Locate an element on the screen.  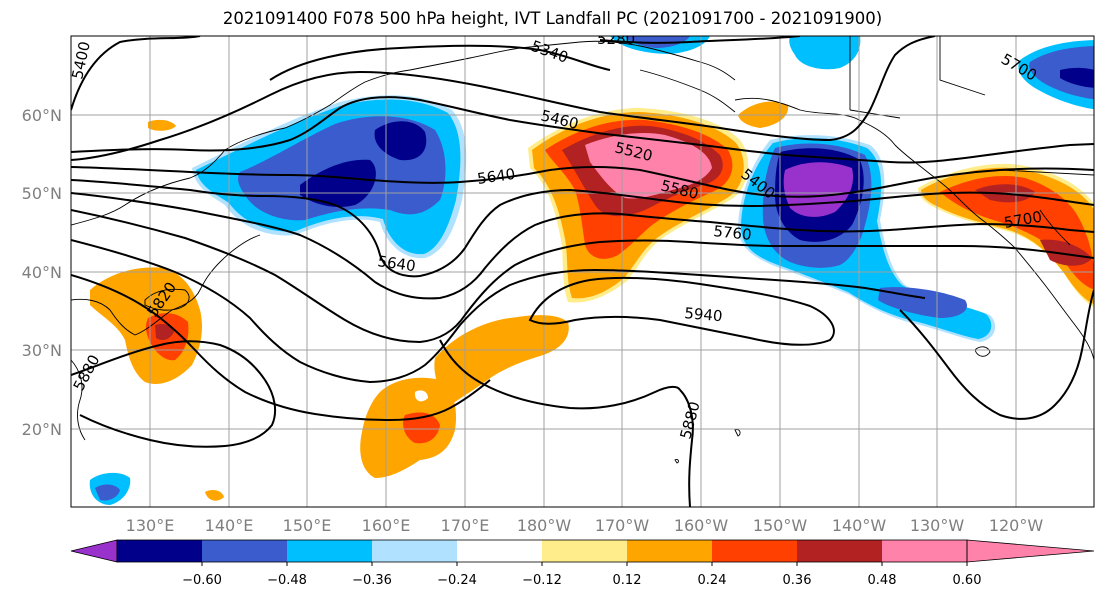
colorbar-tick: 0.60 is located at coordinates (967, 580).